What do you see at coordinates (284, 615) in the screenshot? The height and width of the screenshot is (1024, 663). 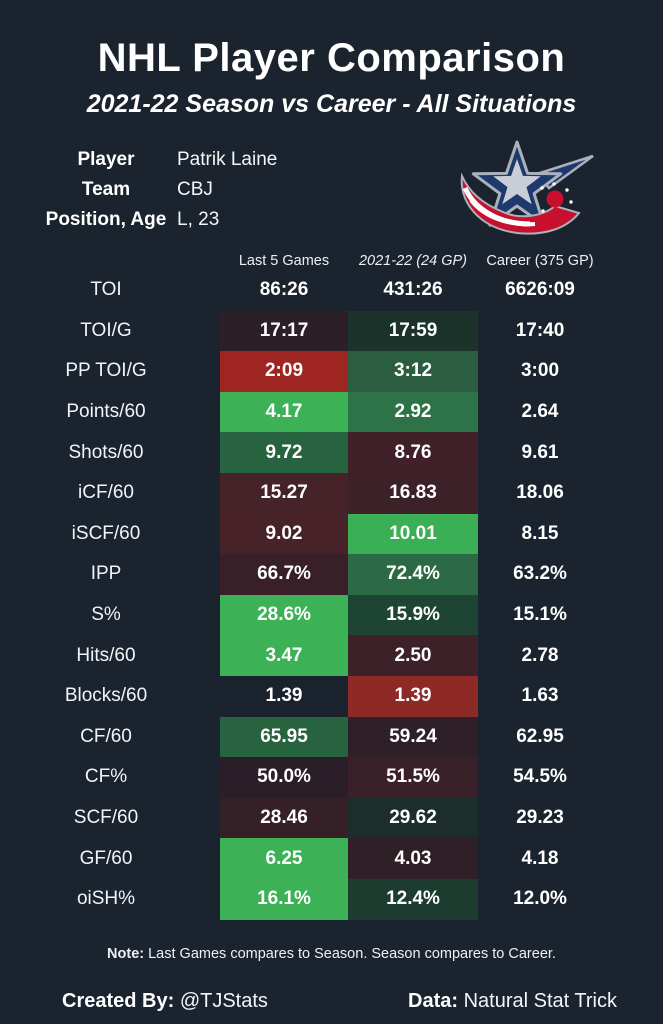 I see `last5-value: 28.6%` at bounding box center [284, 615].